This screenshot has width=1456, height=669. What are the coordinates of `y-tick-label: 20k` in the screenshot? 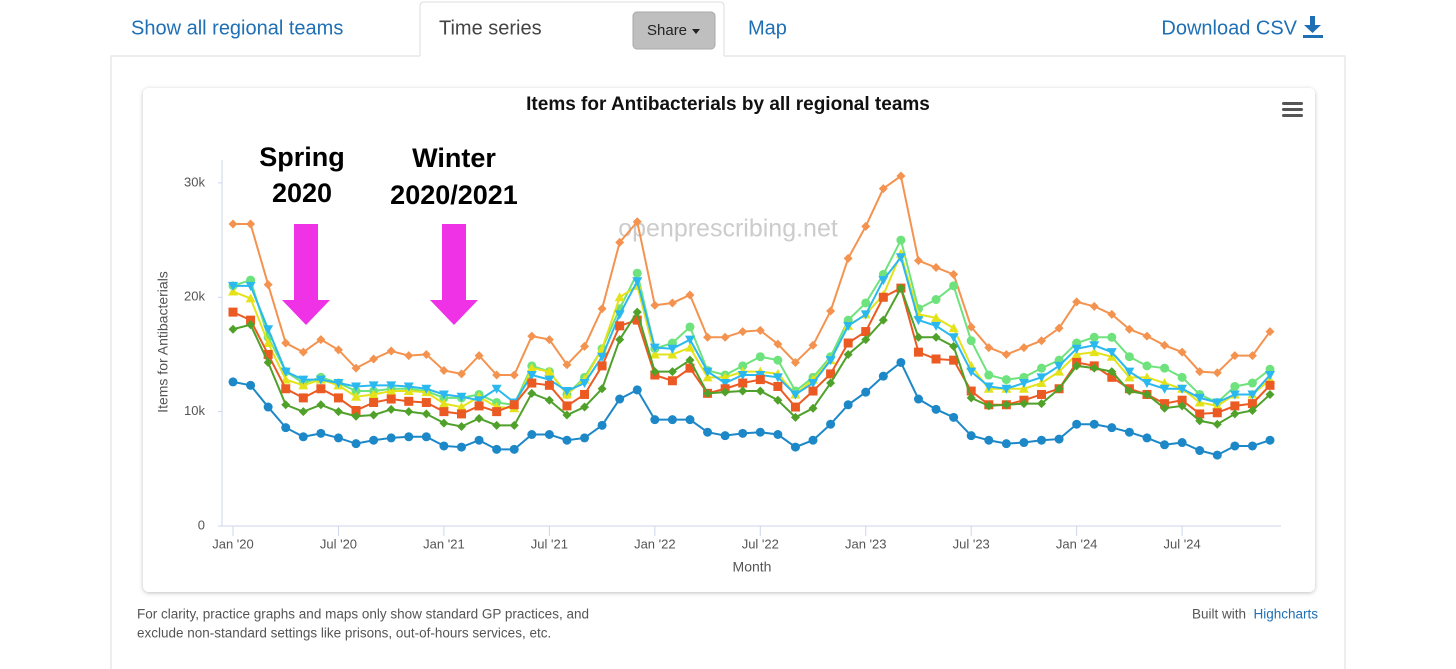 It's located at (194, 296).